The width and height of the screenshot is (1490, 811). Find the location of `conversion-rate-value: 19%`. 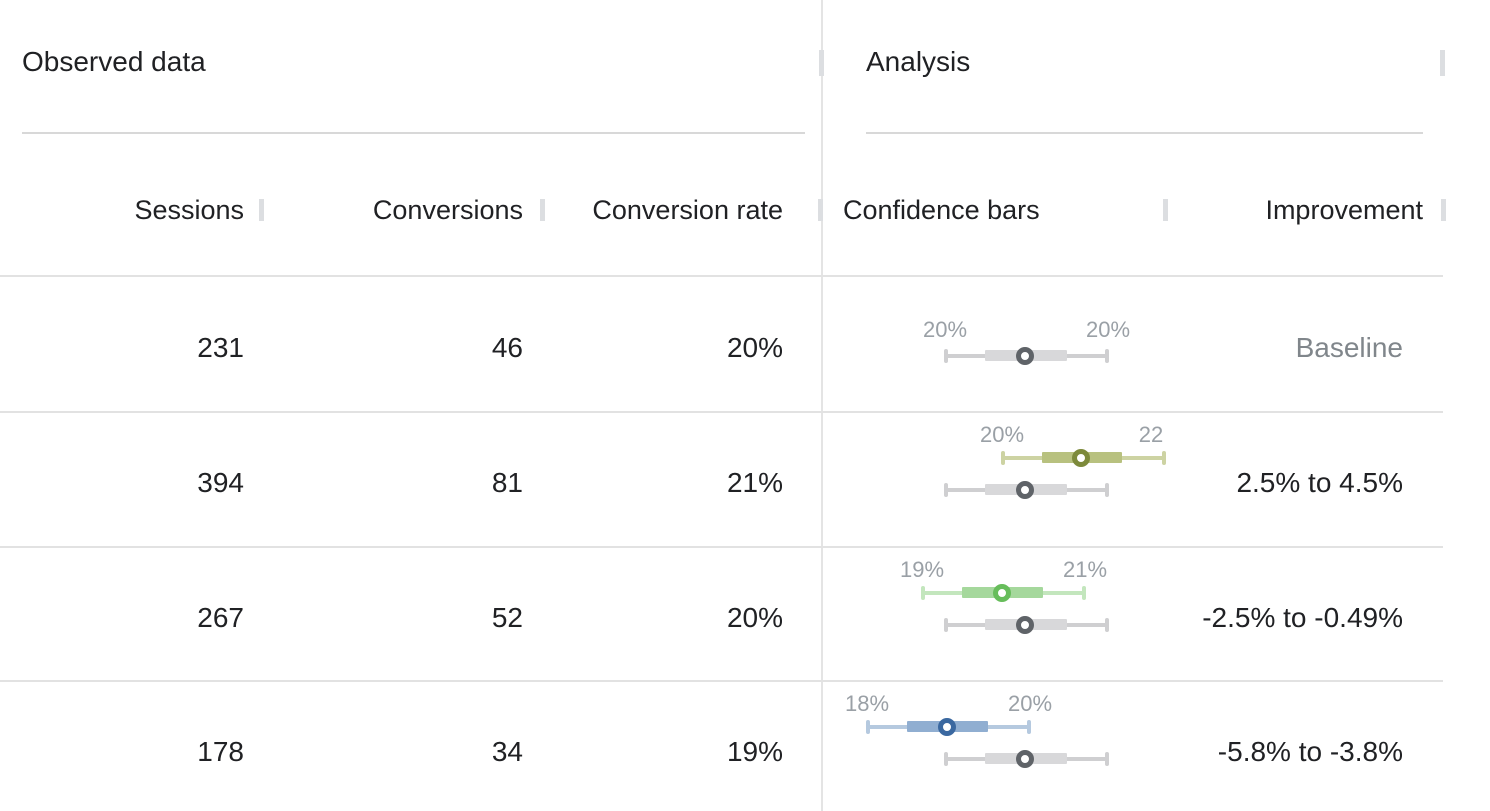

conversion-rate-value: 19% is located at coordinates (754, 751).